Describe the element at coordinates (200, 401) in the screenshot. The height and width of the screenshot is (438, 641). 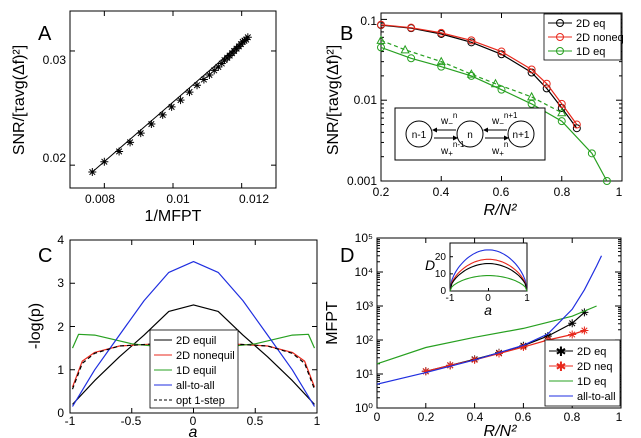
I see `legend-opt-1-step-label: opt 1-step` at that location.